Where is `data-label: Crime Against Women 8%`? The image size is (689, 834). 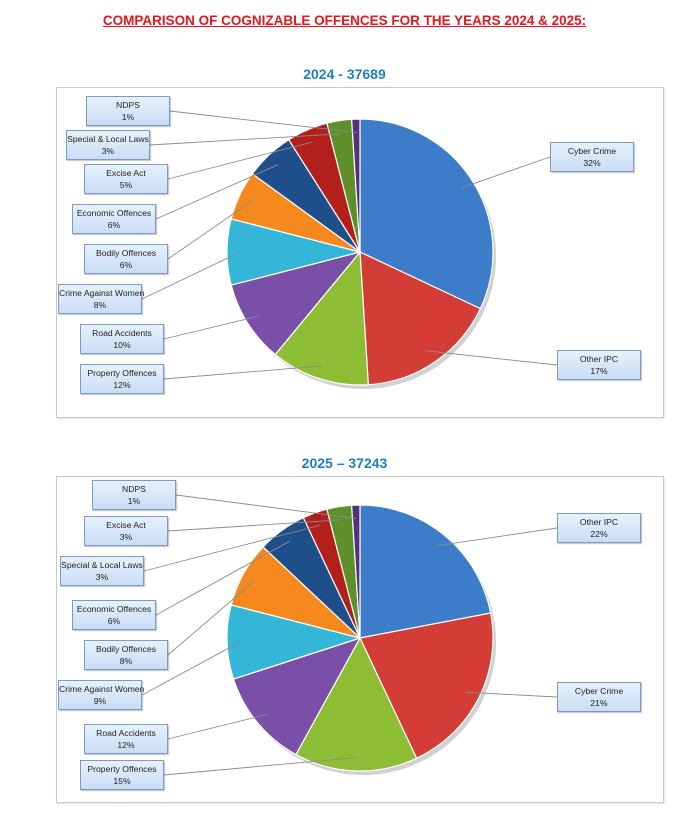
data-label: Crime Against Women 8% is located at coordinates (101, 299).